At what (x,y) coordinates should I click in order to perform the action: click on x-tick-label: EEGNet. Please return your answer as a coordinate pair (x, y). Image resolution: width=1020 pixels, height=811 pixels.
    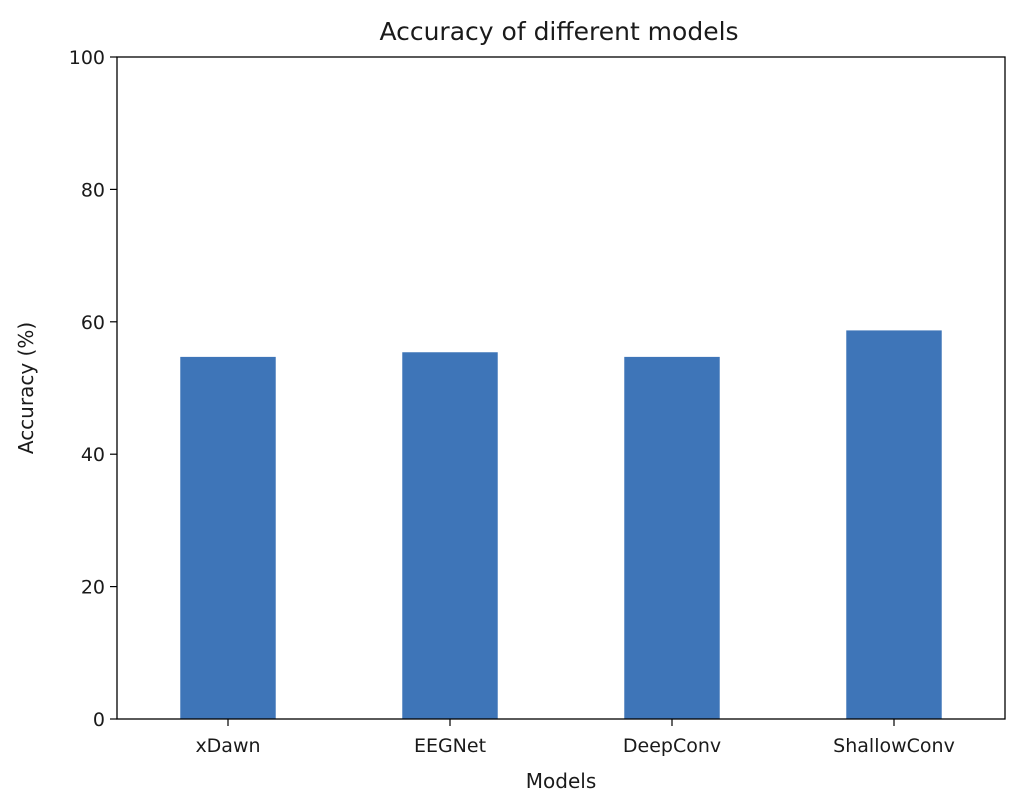
    Looking at the image, I should click on (450, 746).